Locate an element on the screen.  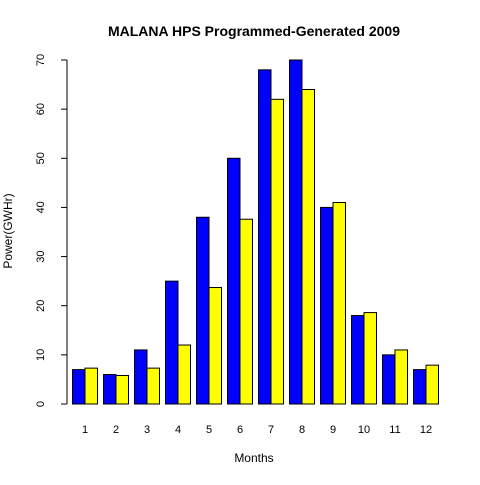
x-axis-tick-labels: 1 2 3 4 5 6 7 8 9 10 11 12 is located at coordinates (257, 430).